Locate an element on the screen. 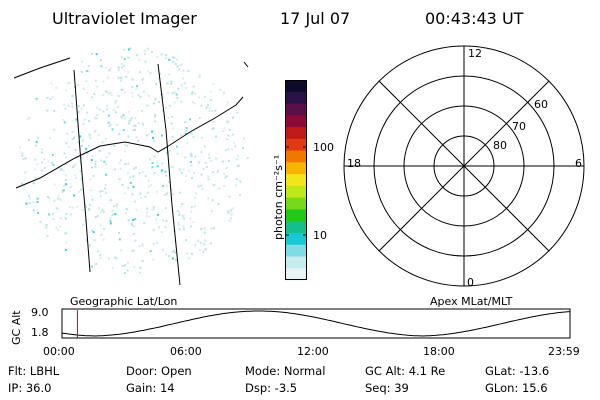  alt-xtick-0000: 00:00 is located at coordinates (59, 351).